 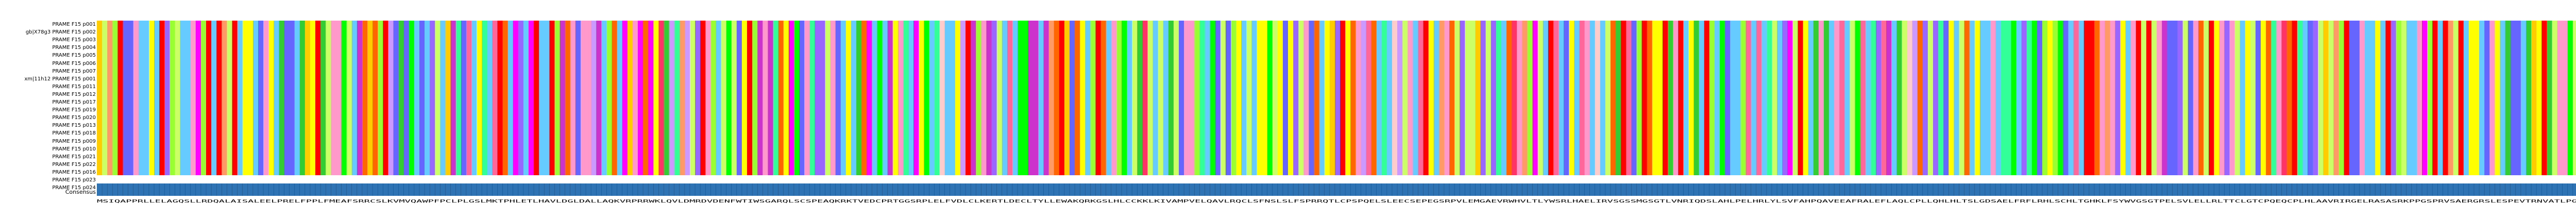 I want to click on sequence-name: PRAME F15 p022, so click(x=74, y=164).